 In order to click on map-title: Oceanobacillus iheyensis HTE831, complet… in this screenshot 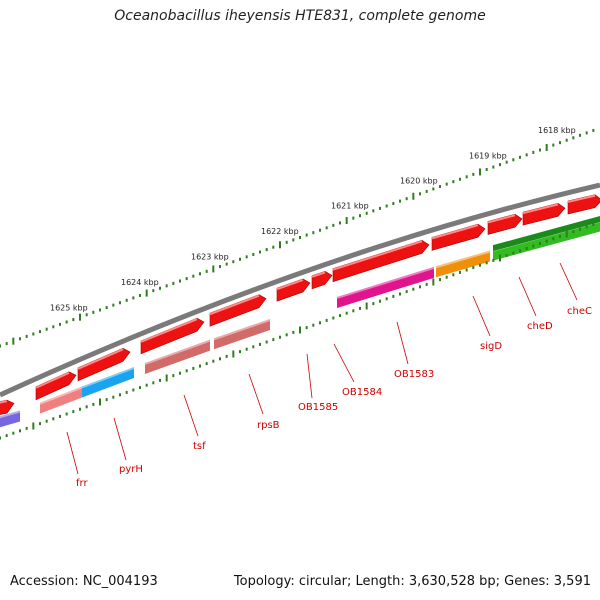, I will do `click(300, 16)`.